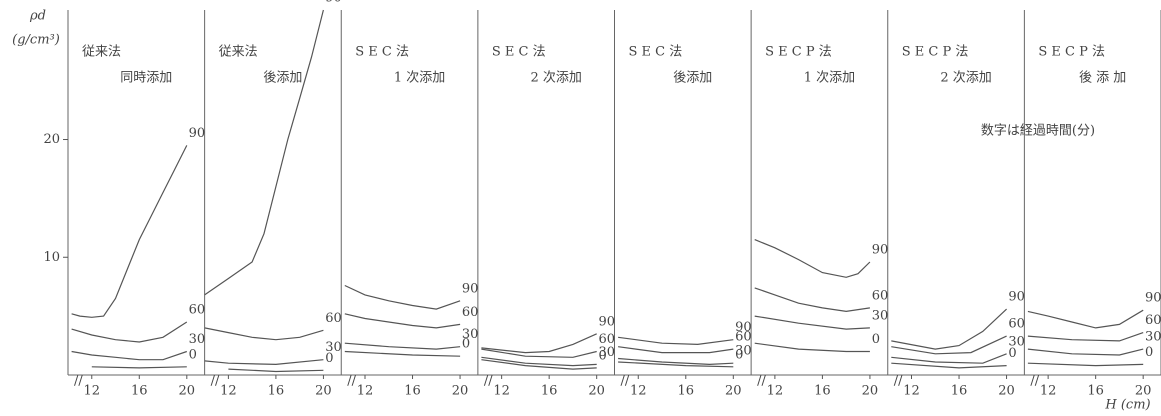  Describe the element at coordinates (146, 78) in the screenshot. I see `panel-subtitle: 同時添加` at that location.